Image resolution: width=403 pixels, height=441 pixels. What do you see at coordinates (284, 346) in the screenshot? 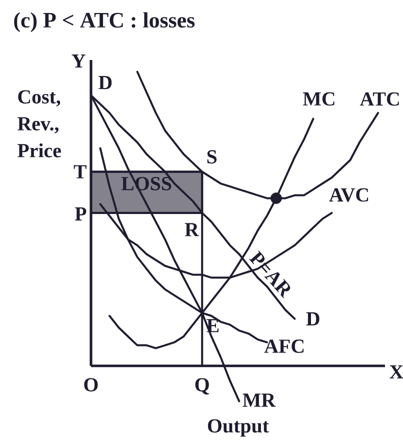
I see `series-label: AFC` at bounding box center [284, 346].